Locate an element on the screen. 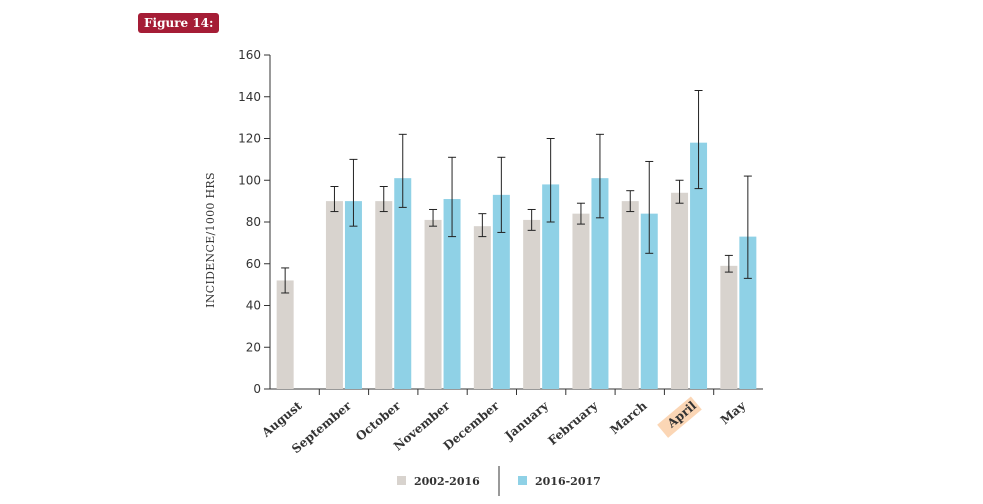 The image size is (983, 504). y-tick-label: 120 is located at coordinates (249, 139).